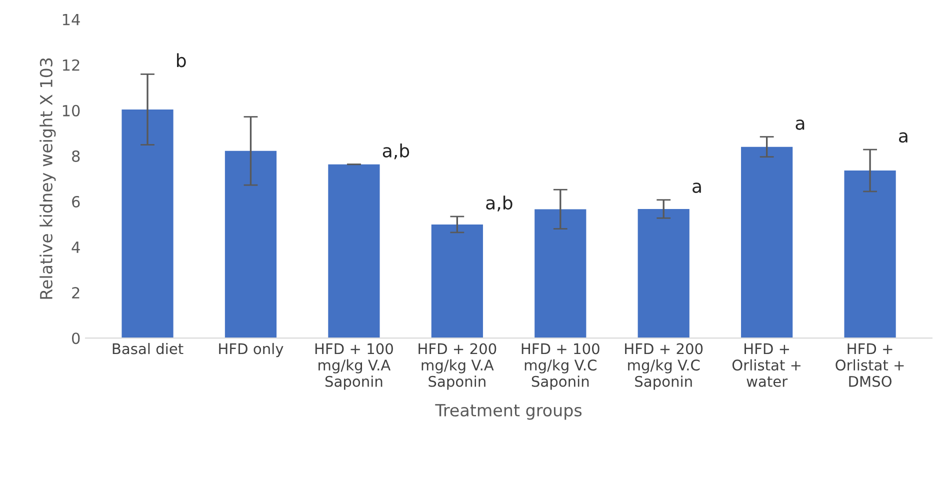 The width and height of the screenshot is (951, 483). Describe the element at coordinates (76, 202) in the screenshot. I see `y-tick-label: 6` at that location.